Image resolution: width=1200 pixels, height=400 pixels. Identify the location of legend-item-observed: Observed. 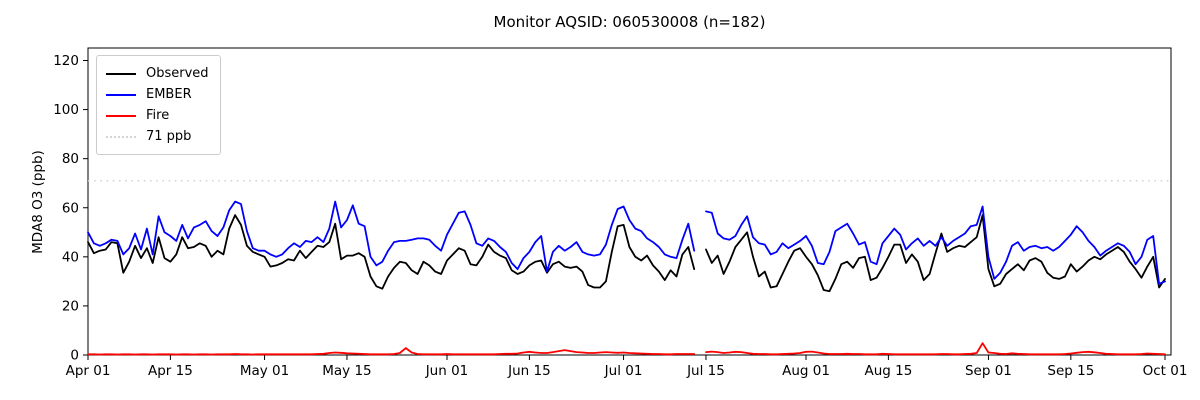
(157, 73).